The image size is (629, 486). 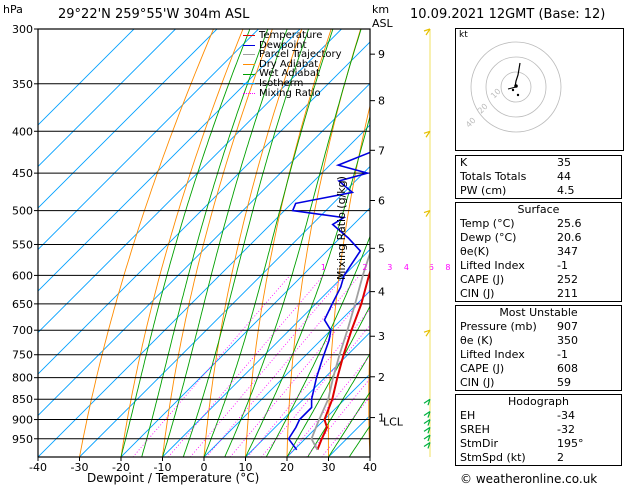 I want to click on location-title: 29°22'N 259°55'W 304m ASL, so click(x=154, y=14).